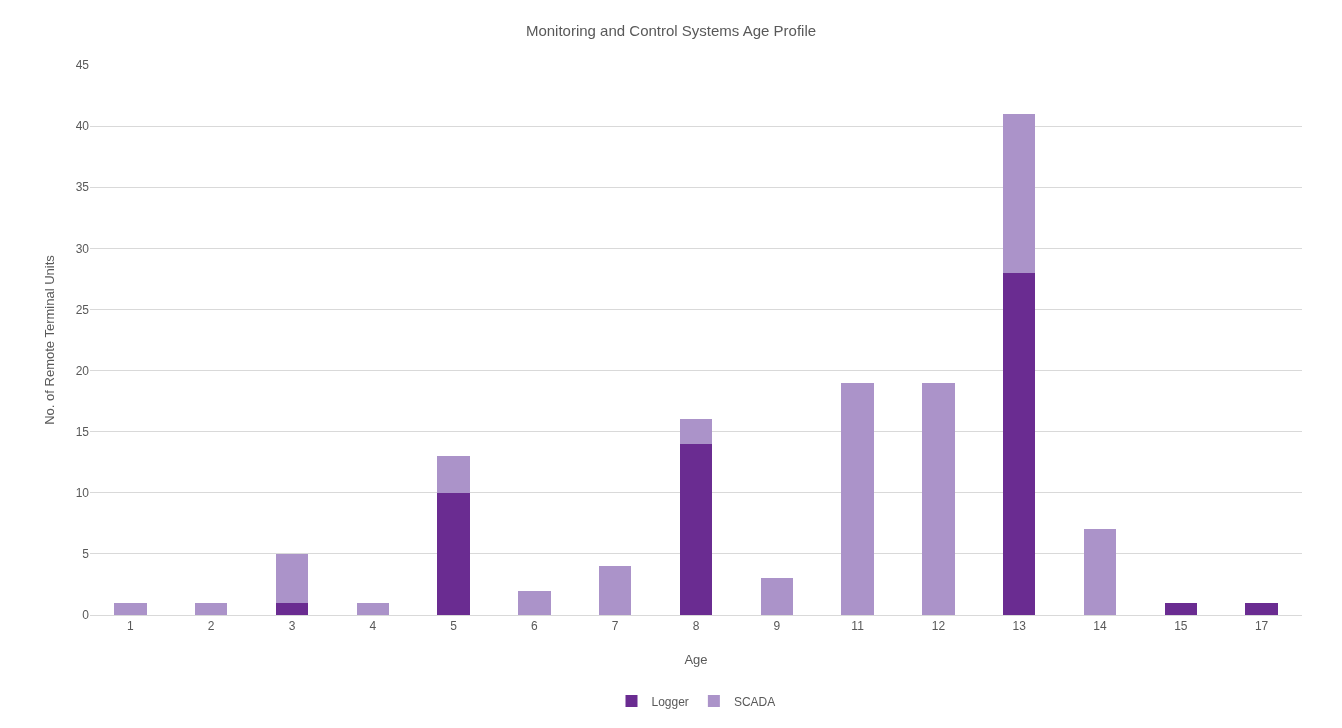  What do you see at coordinates (777, 626) in the screenshot?
I see `x-tick-label: 9` at bounding box center [777, 626].